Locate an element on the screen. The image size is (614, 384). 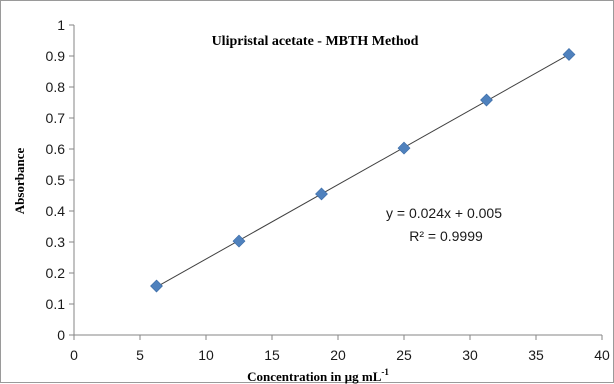
x-axis-label-main: Concentration in µg mL is located at coordinates (314, 376).